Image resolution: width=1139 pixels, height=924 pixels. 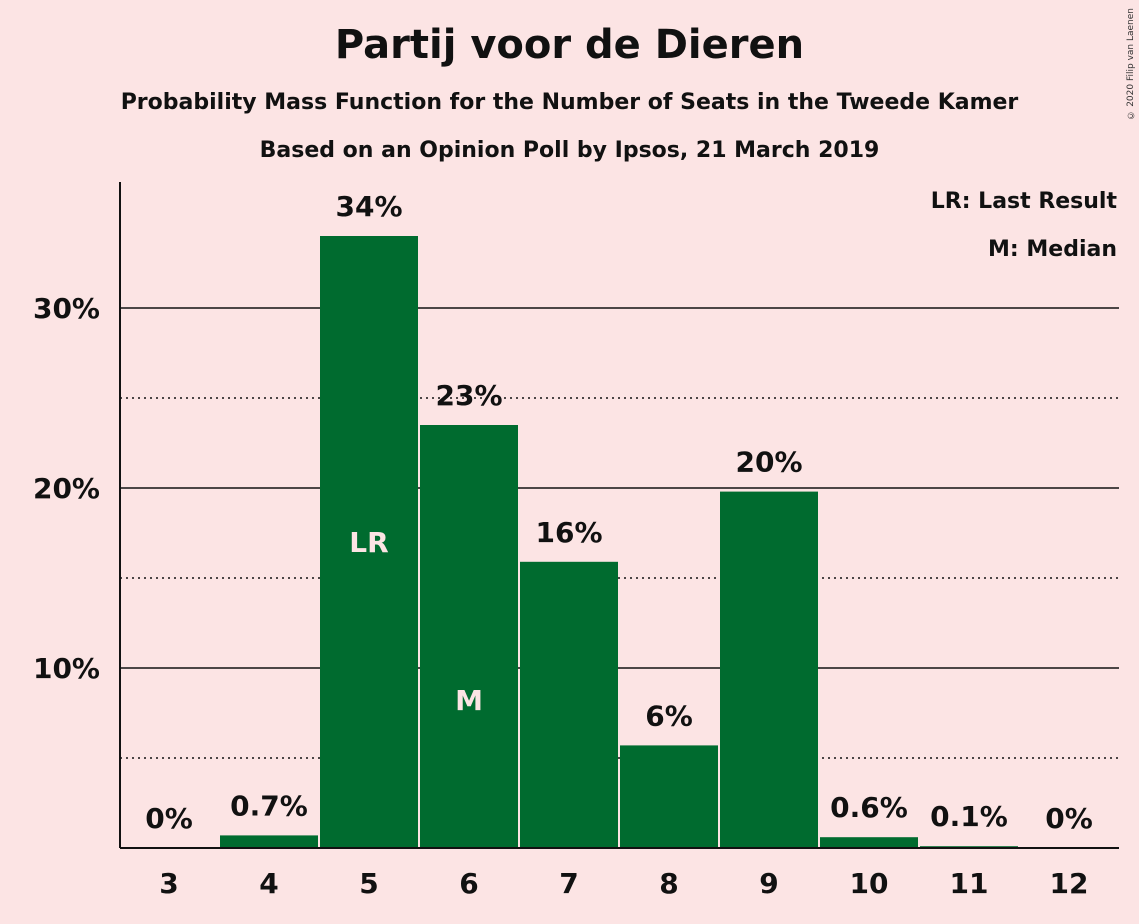 I want to click on value-label-9: 20%, so click(x=768, y=462).